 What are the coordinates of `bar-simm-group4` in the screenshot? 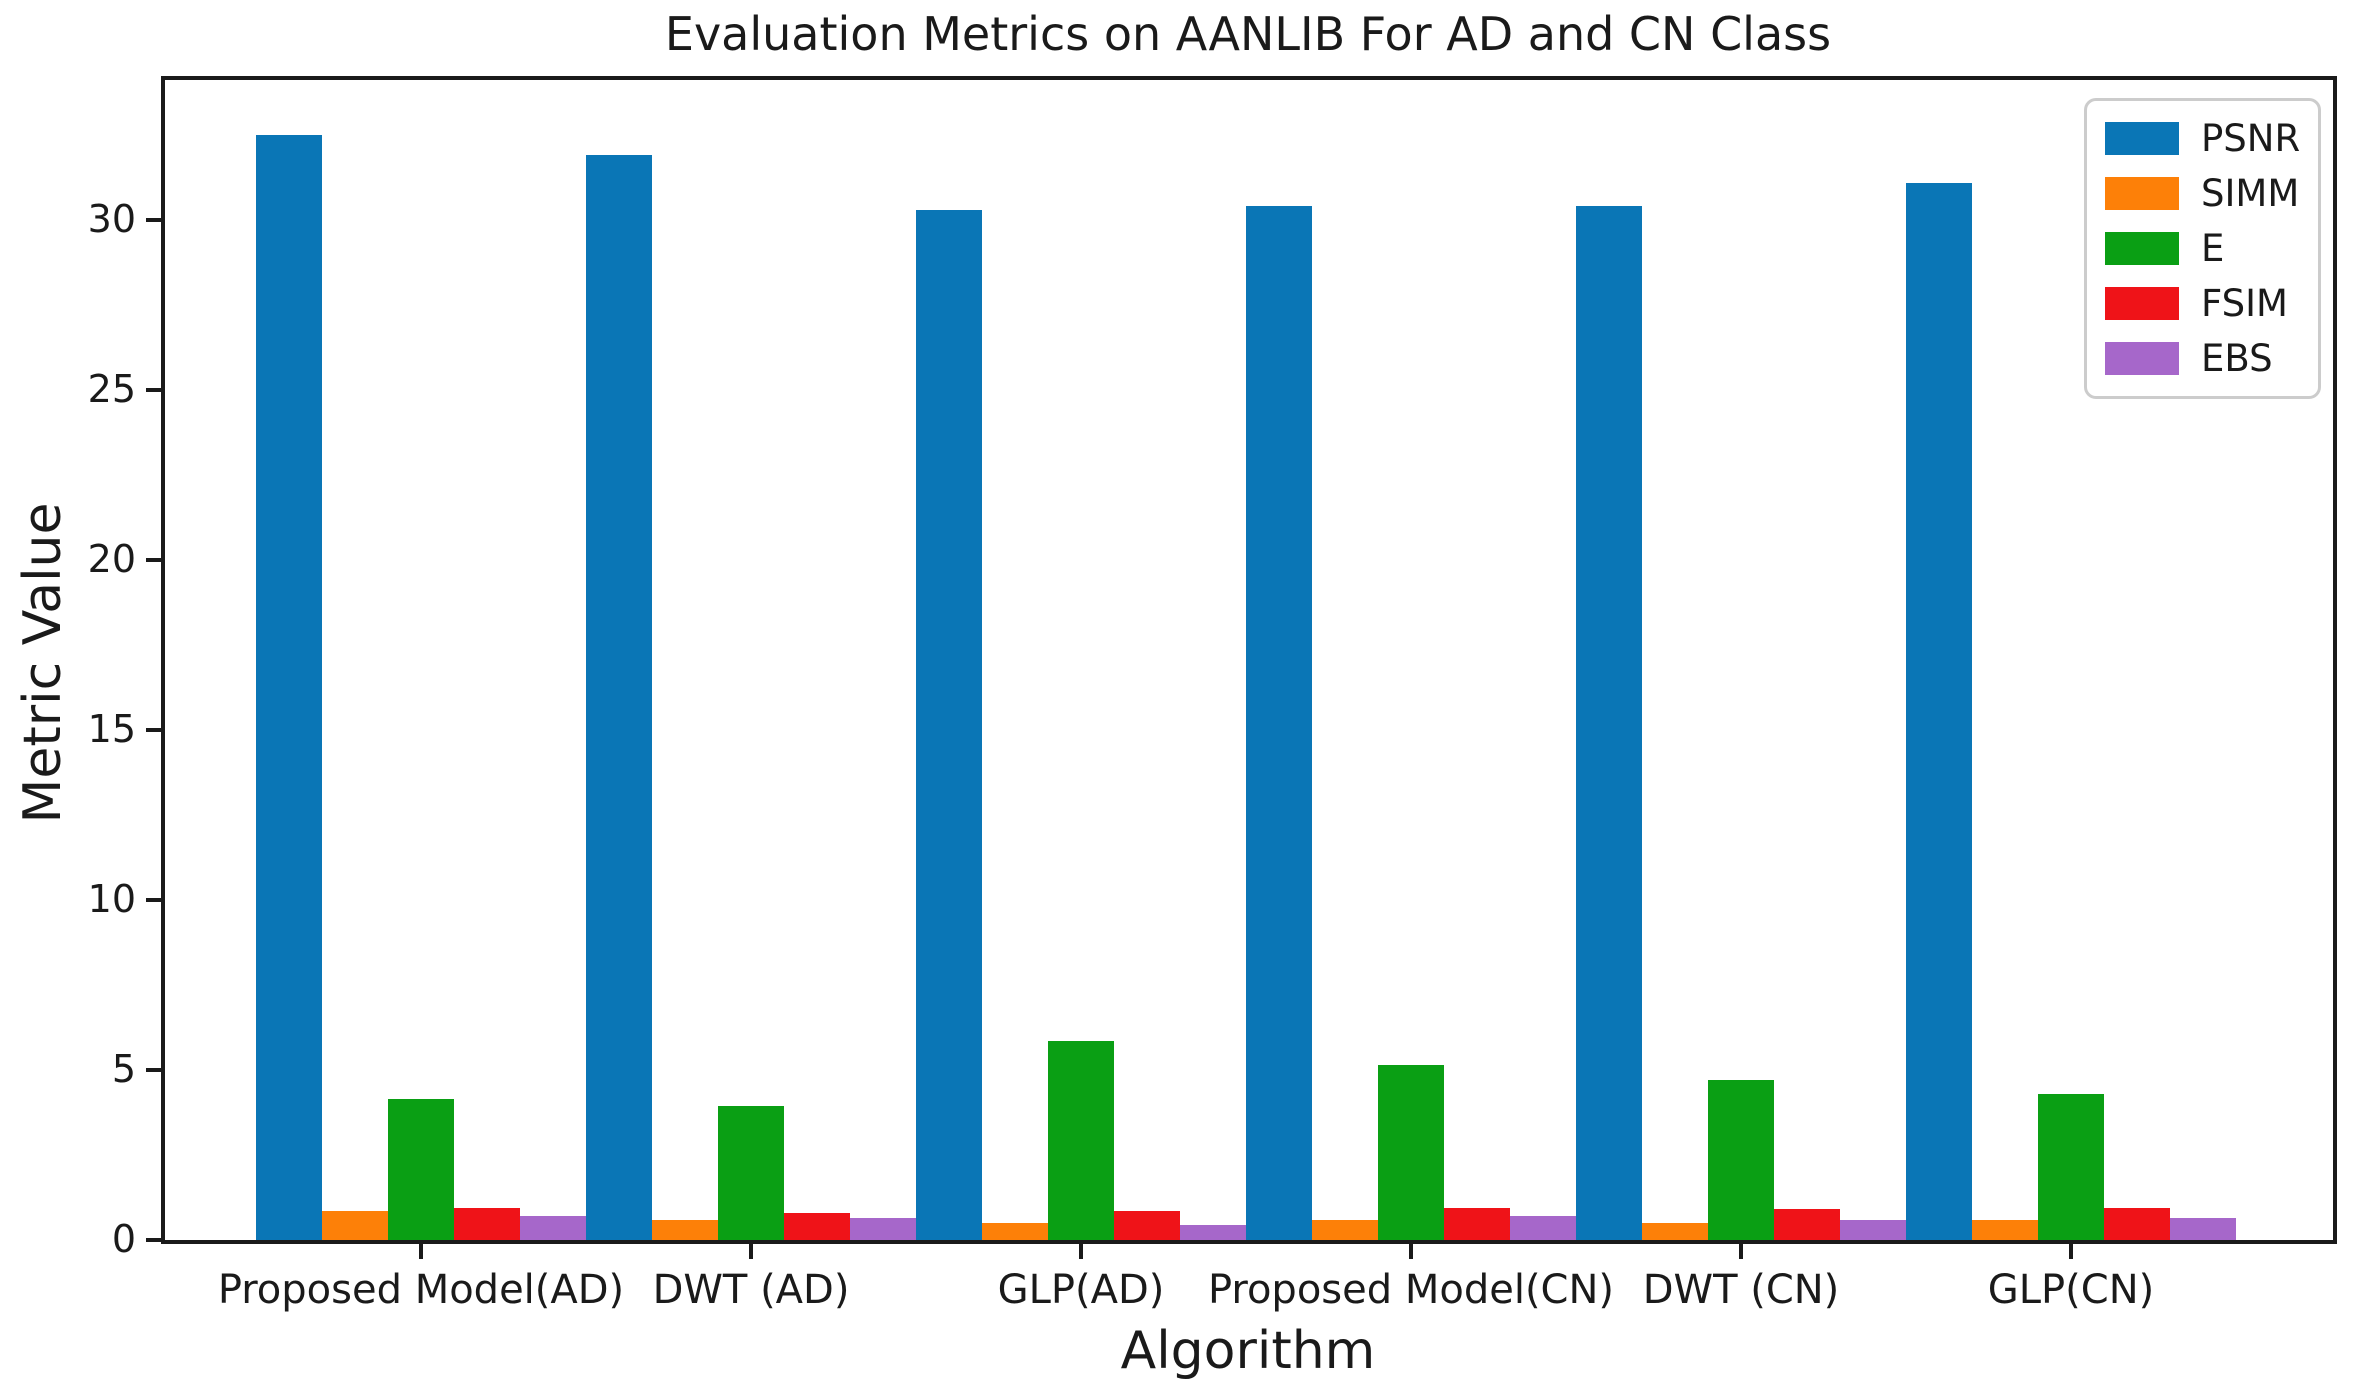 It's located at (1345, 1230).